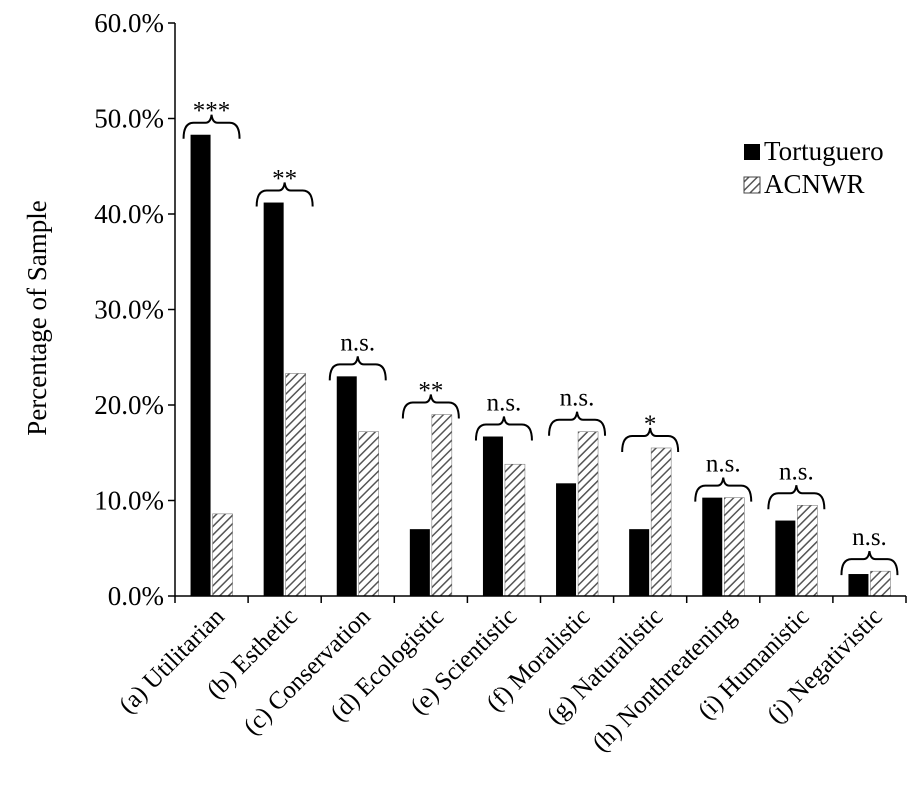  I want to click on legend-label-tortuguero: Tortuguero, so click(824, 151).